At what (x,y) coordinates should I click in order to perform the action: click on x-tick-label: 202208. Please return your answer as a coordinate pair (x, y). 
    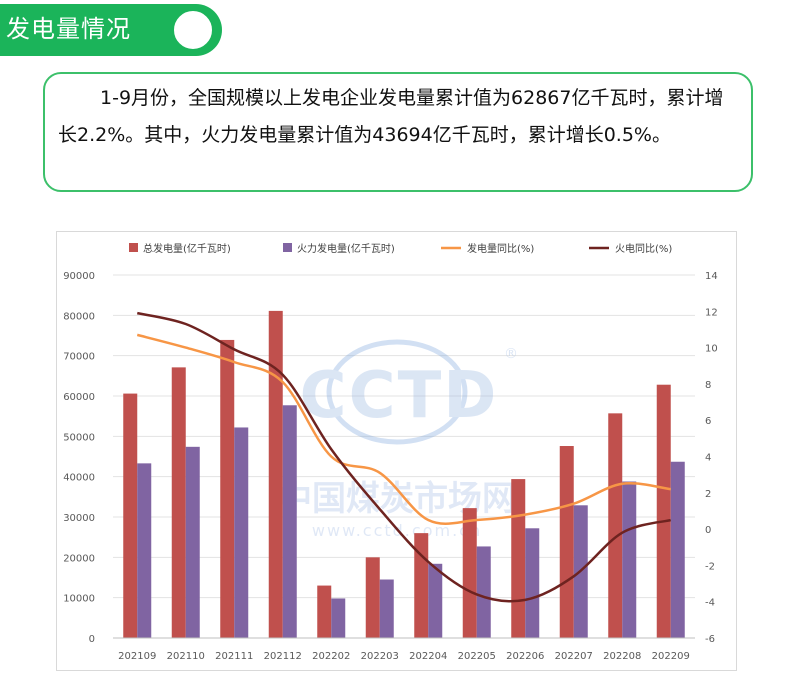
    Looking at the image, I should click on (622, 656).